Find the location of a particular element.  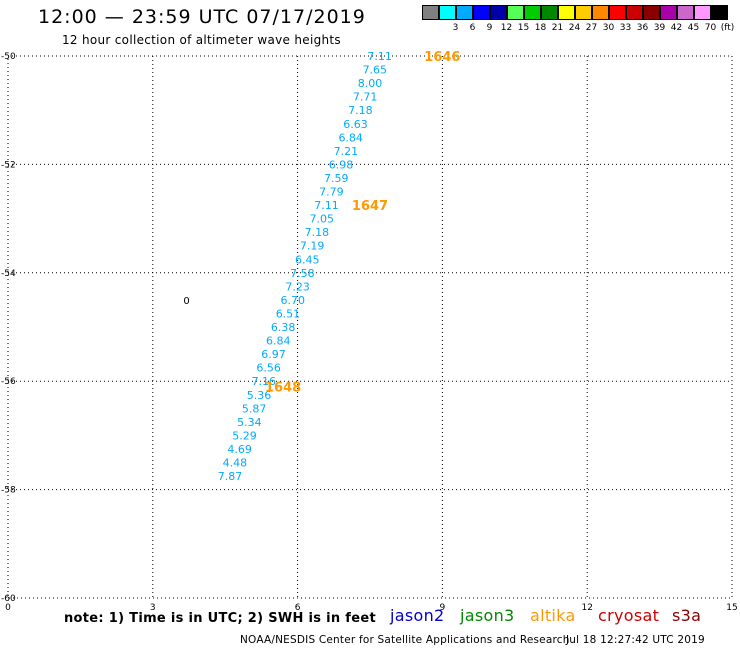

lon-tick-label: 9 is located at coordinates (443, 608).